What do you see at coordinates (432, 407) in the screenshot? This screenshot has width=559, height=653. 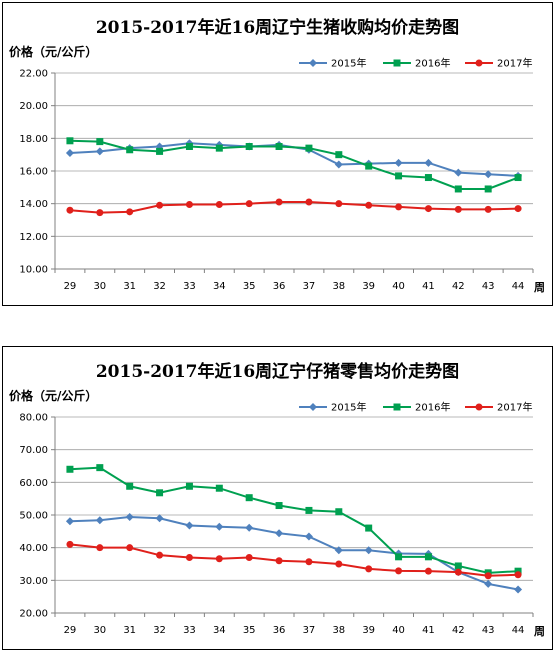 I see `legend-label: 2016年` at bounding box center [432, 407].